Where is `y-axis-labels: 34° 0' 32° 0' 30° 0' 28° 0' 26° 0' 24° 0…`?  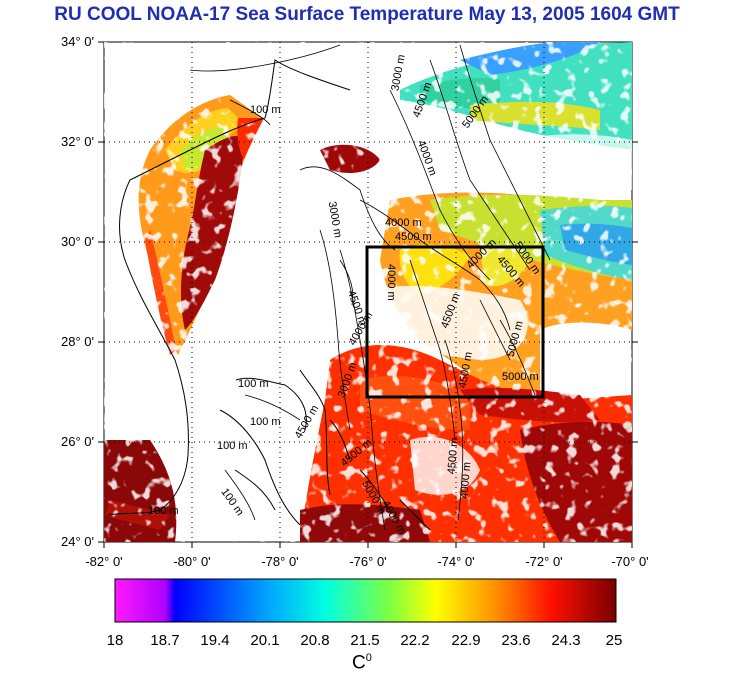
y-axis-labels: 34° 0' 32° 0' 30° 0' 28° 0' 26° 0' 24° 0… is located at coordinates (77, 291).